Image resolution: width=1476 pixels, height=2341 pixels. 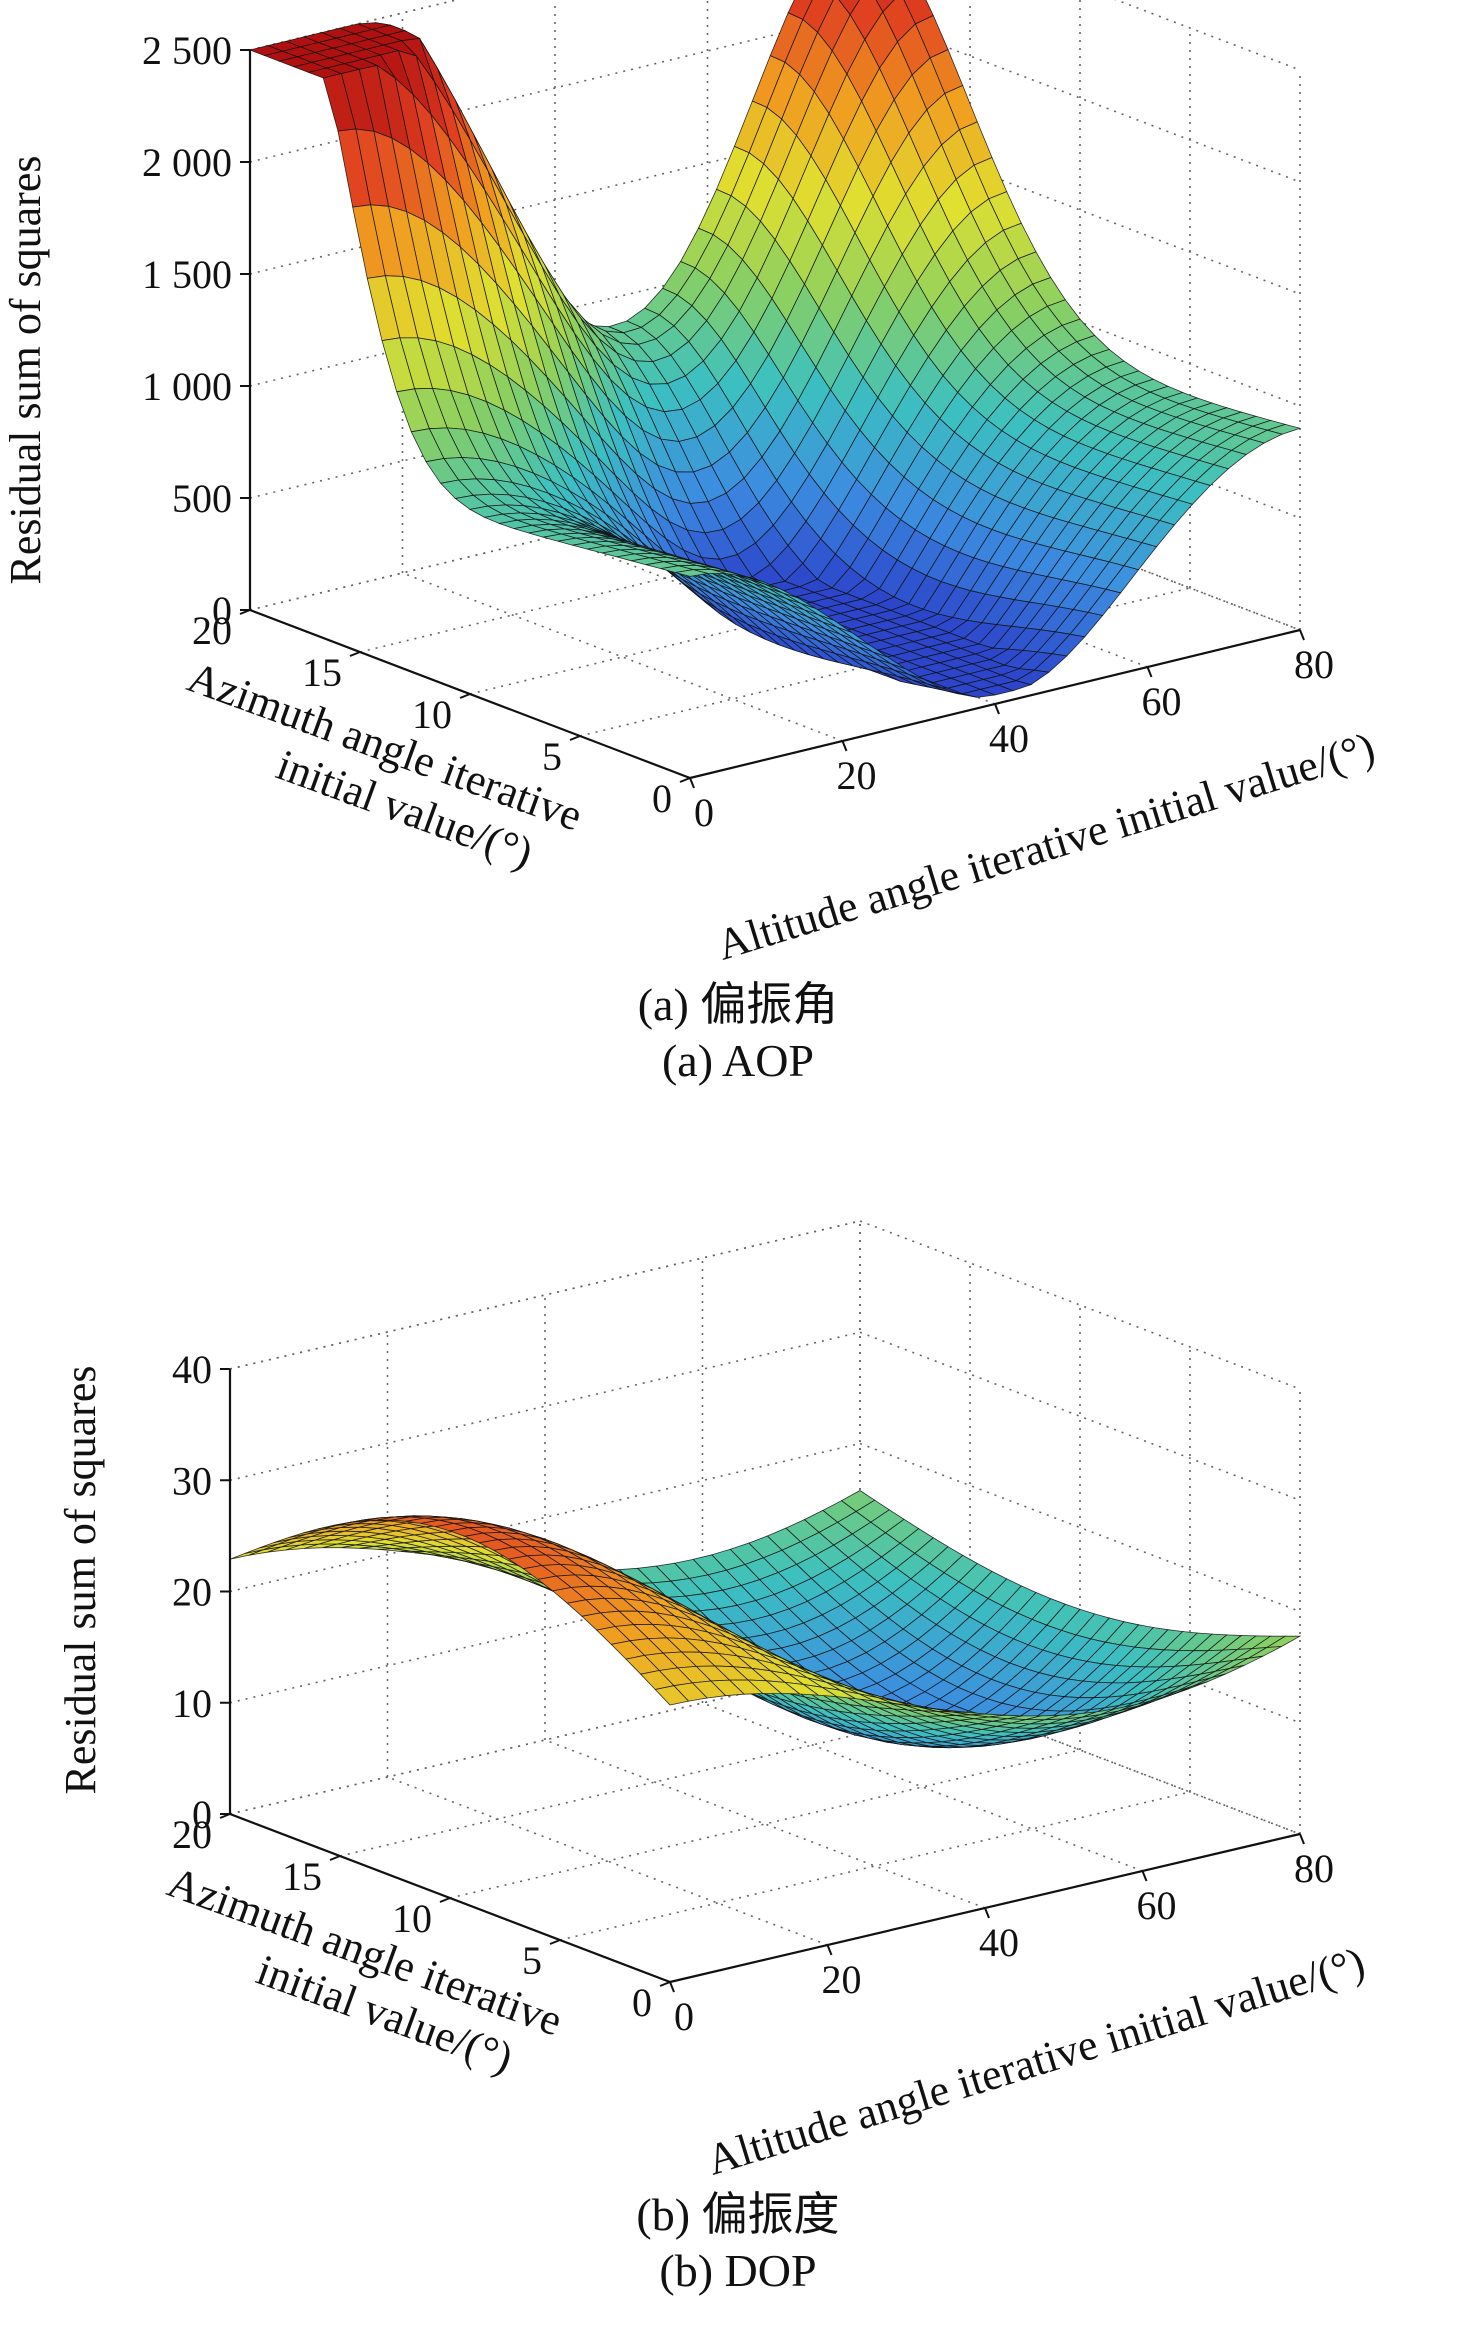 What do you see at coordinates (187, 162) in the screenshot?
I see `z-tick-label: 2 000` at bounding box center [187, 162].